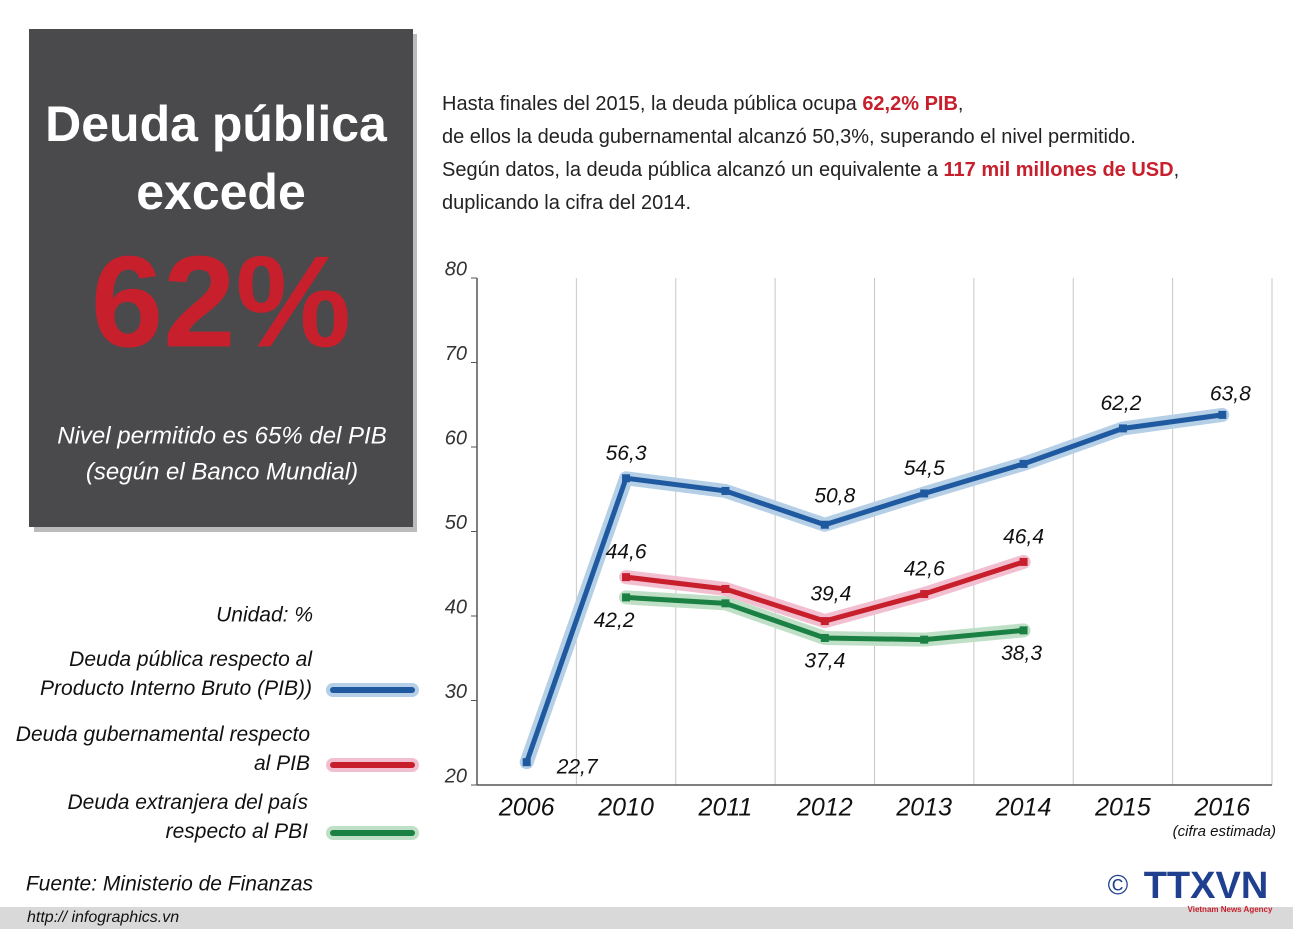 This screenshot has height=933, width=1300. What do you see at coordinates (526, 808) in the screenshot?
I see `x-tick-label: 2006` at bounding box center [526, 808].